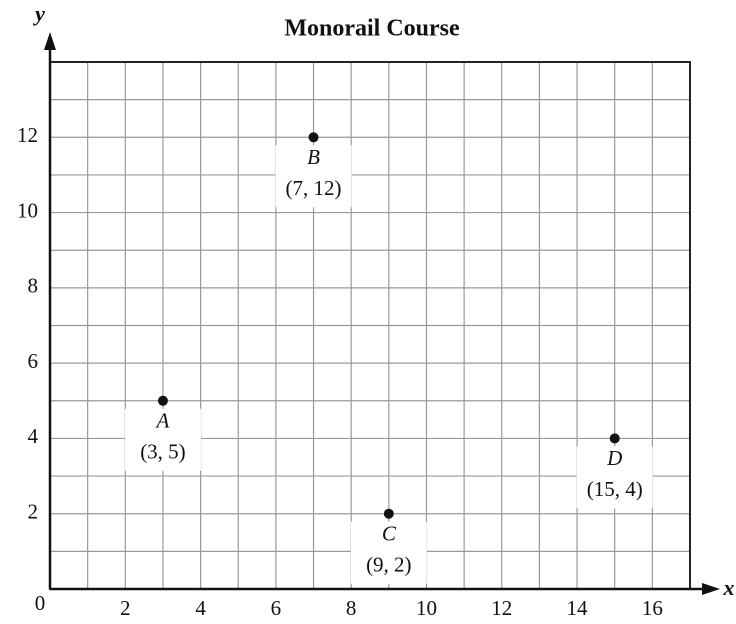 The width and height of the screenshot is (736, 624). Describe the element at coordinates (614, 458) in the screenshot. I see `point-name: D` at that location.